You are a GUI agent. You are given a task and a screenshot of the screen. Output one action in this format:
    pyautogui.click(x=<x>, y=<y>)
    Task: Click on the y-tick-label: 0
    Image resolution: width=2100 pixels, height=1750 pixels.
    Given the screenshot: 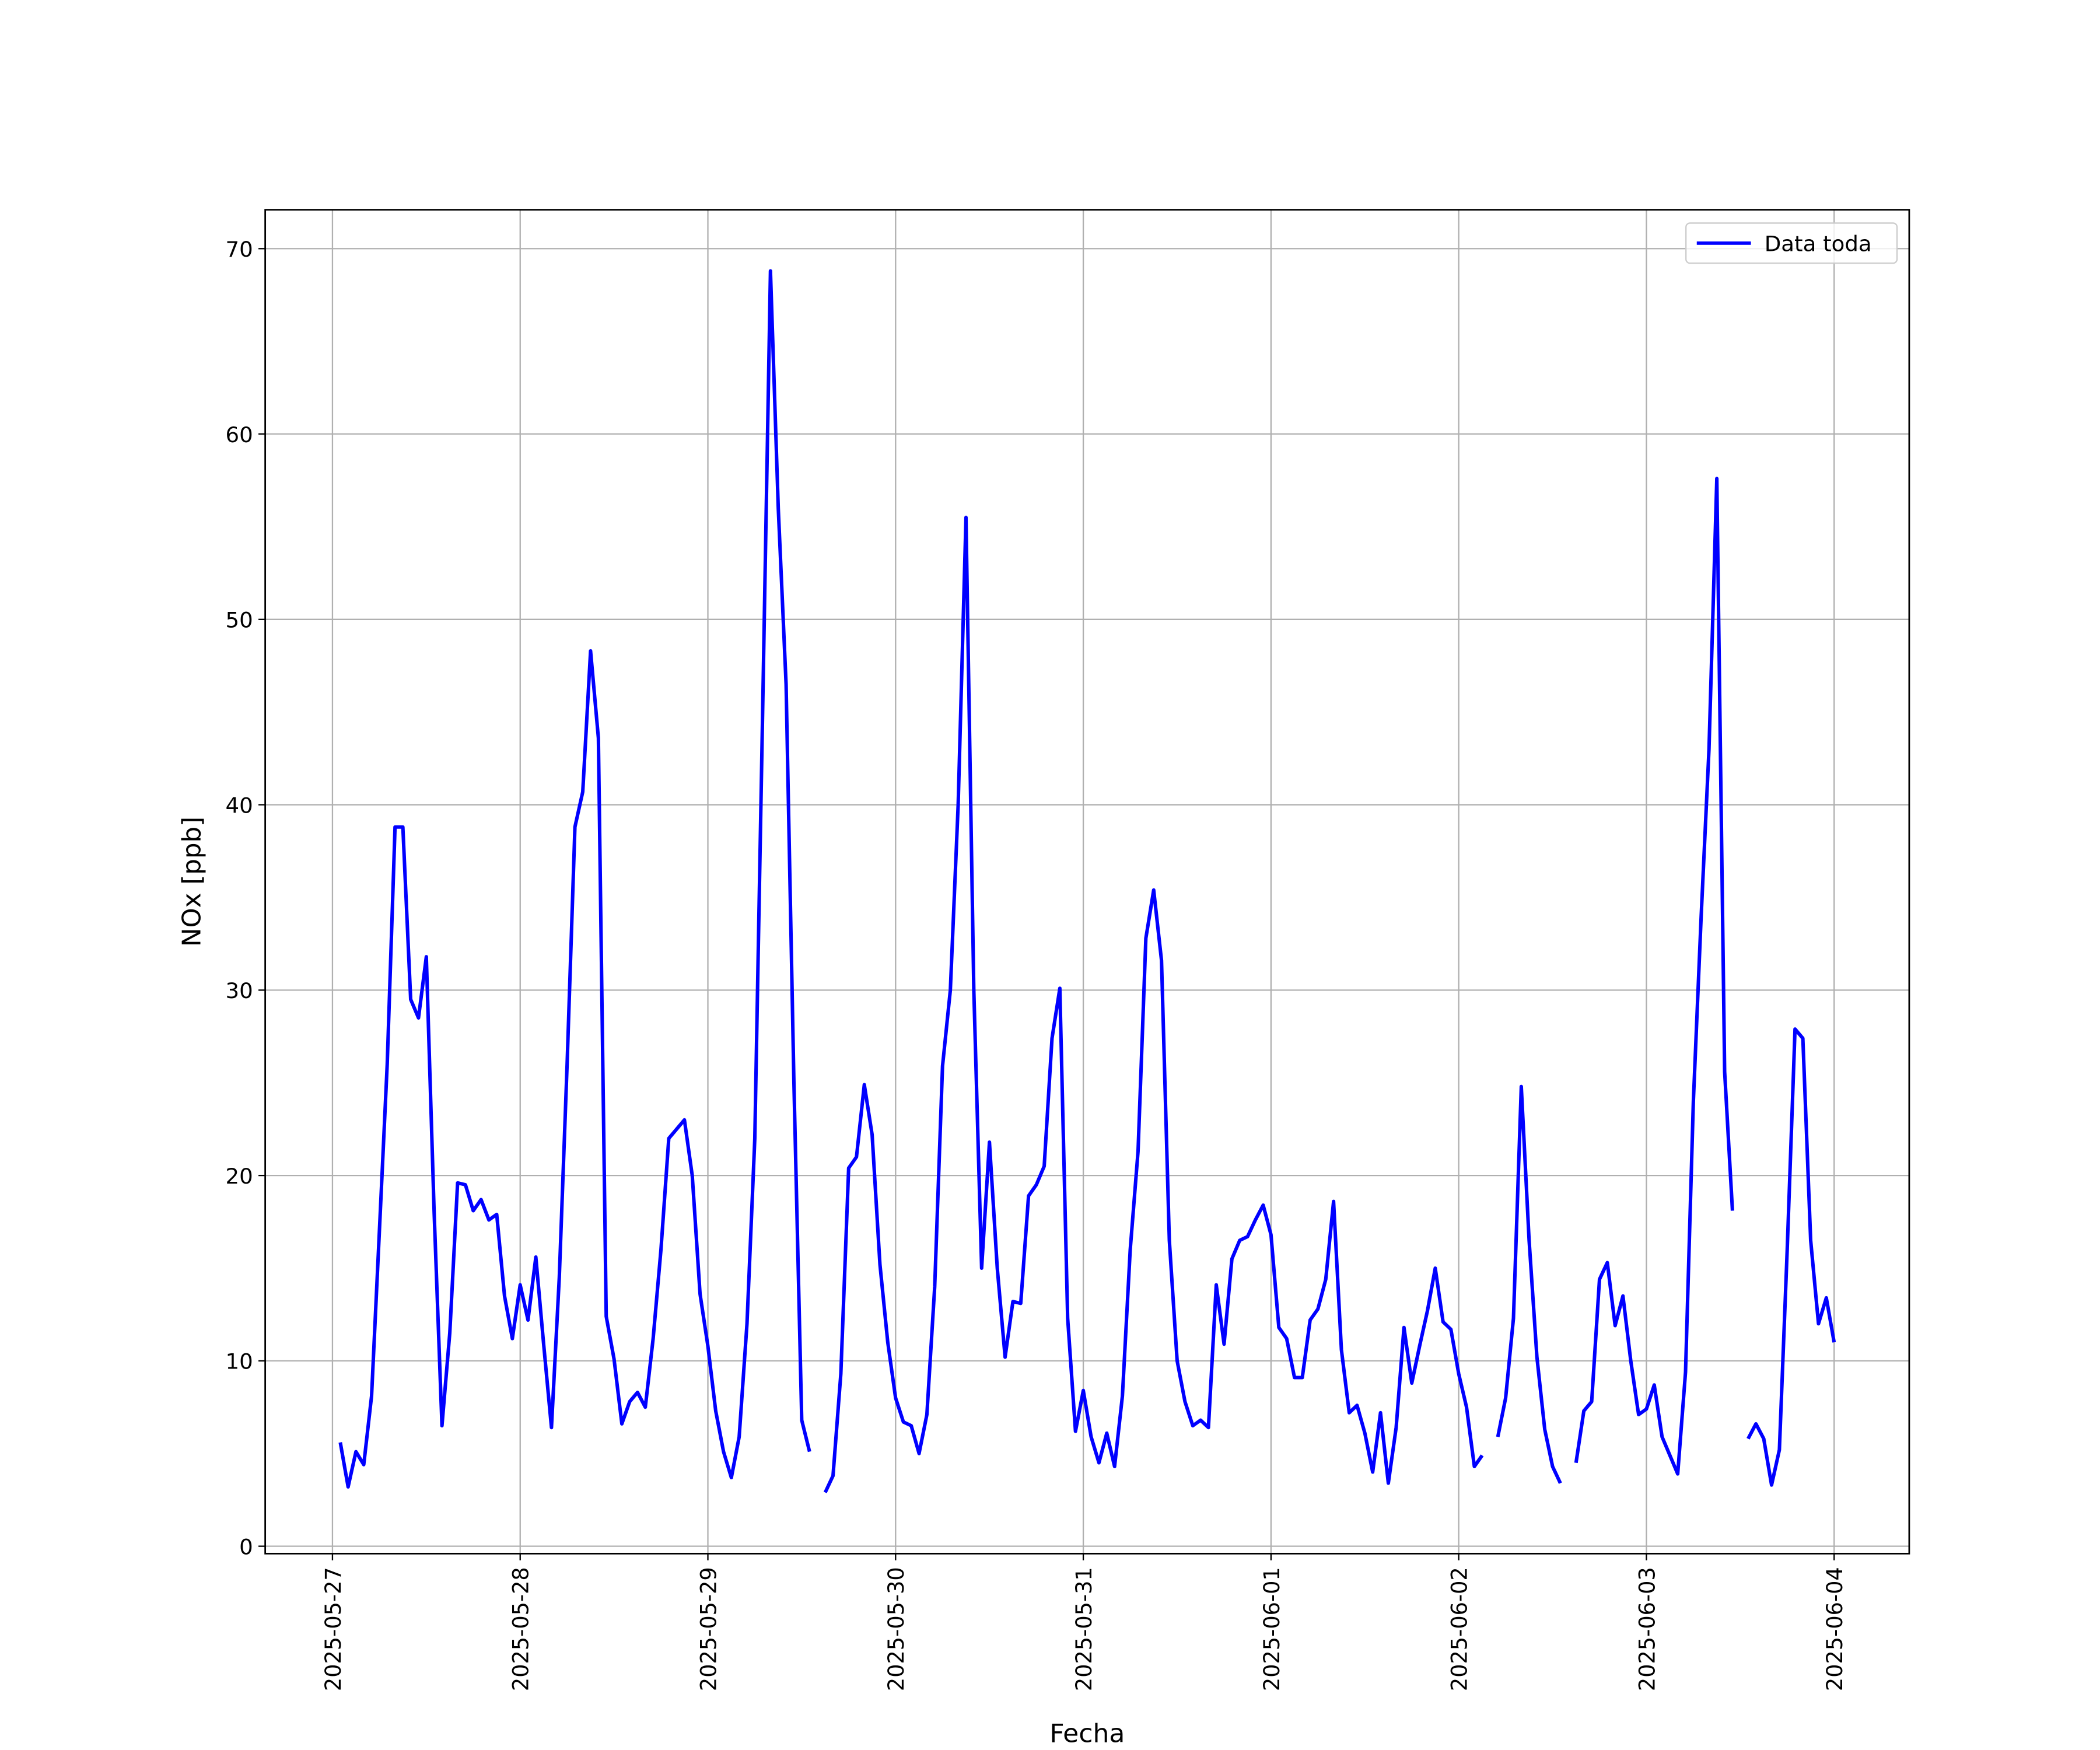 What is the action you would take?
    pyautogui.click(x=246, y=1547)
    